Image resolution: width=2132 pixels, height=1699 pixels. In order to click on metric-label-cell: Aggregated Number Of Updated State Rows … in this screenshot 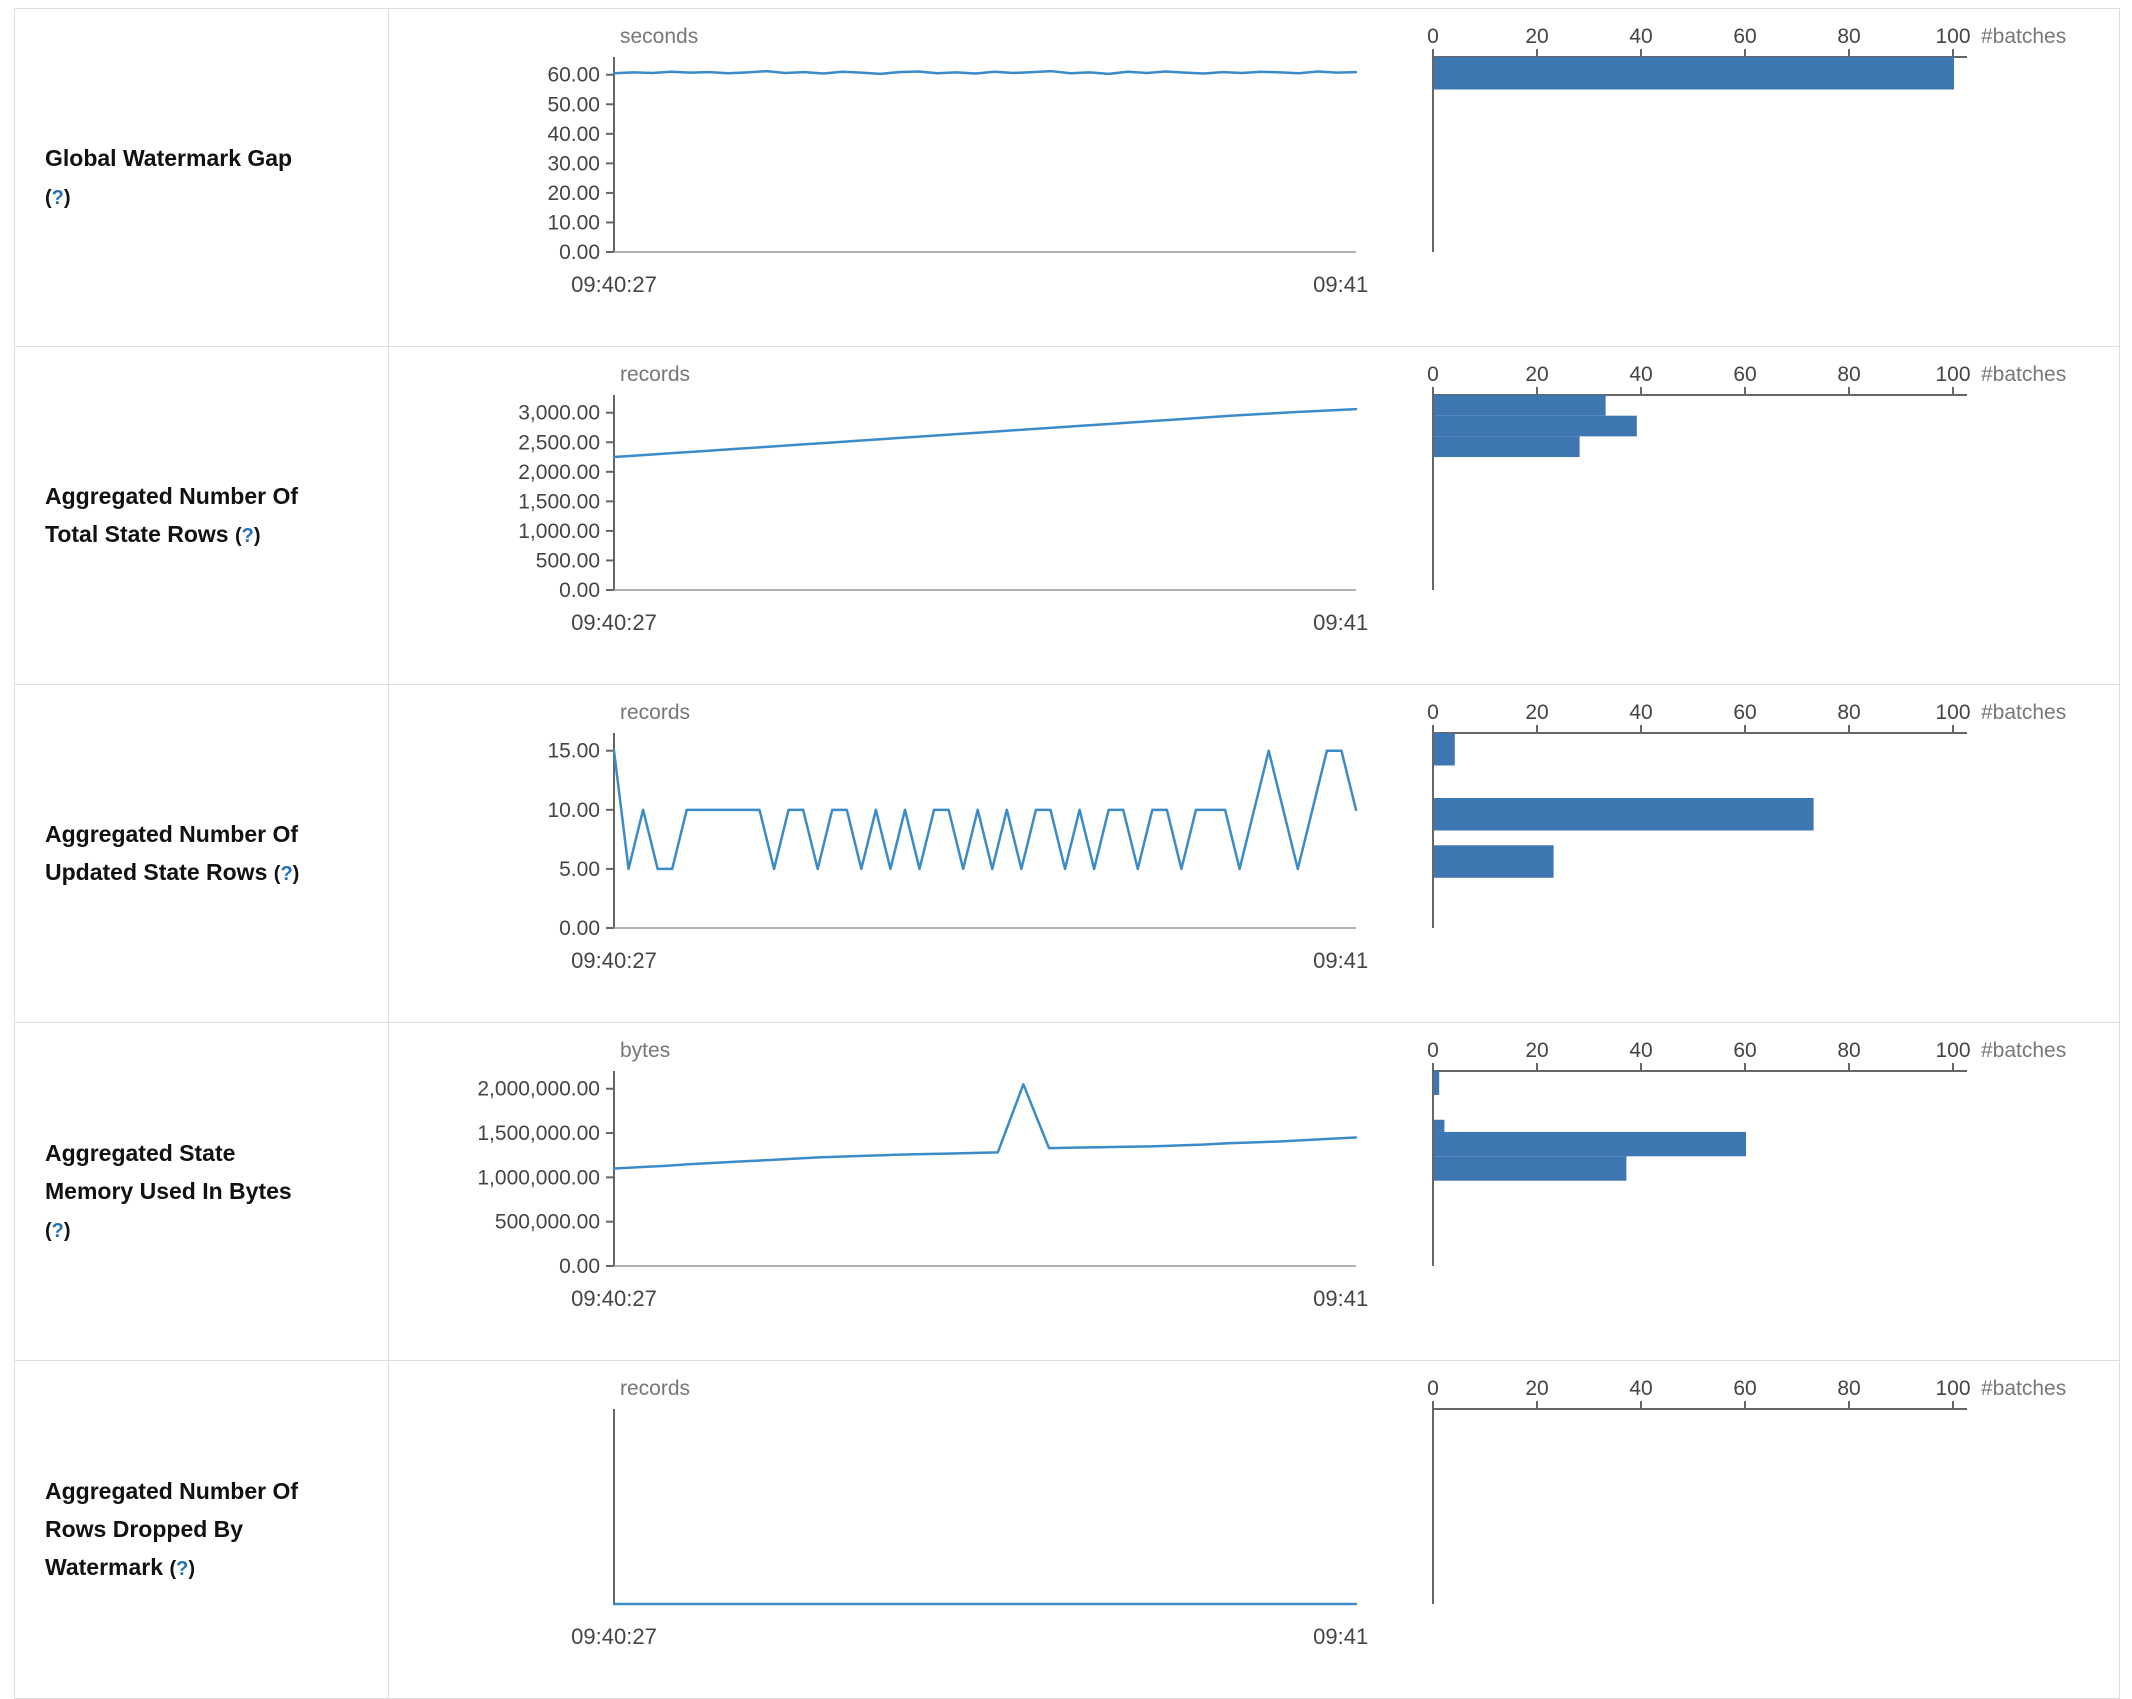, I will do `click(202, 853)`.